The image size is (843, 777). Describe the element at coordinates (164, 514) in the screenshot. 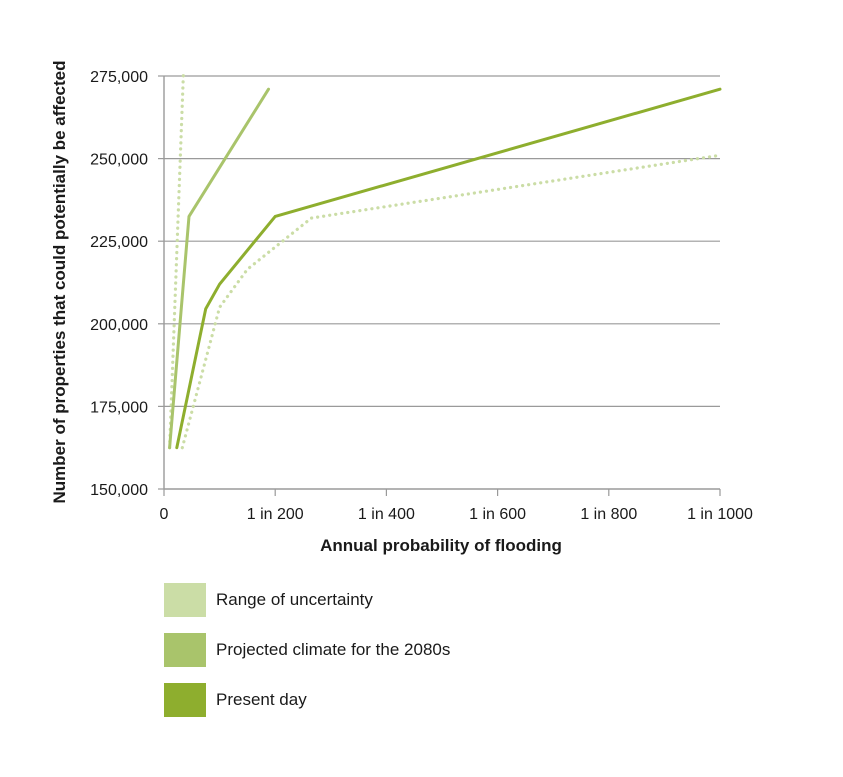

I see `x-tick-label: 0` at that location.